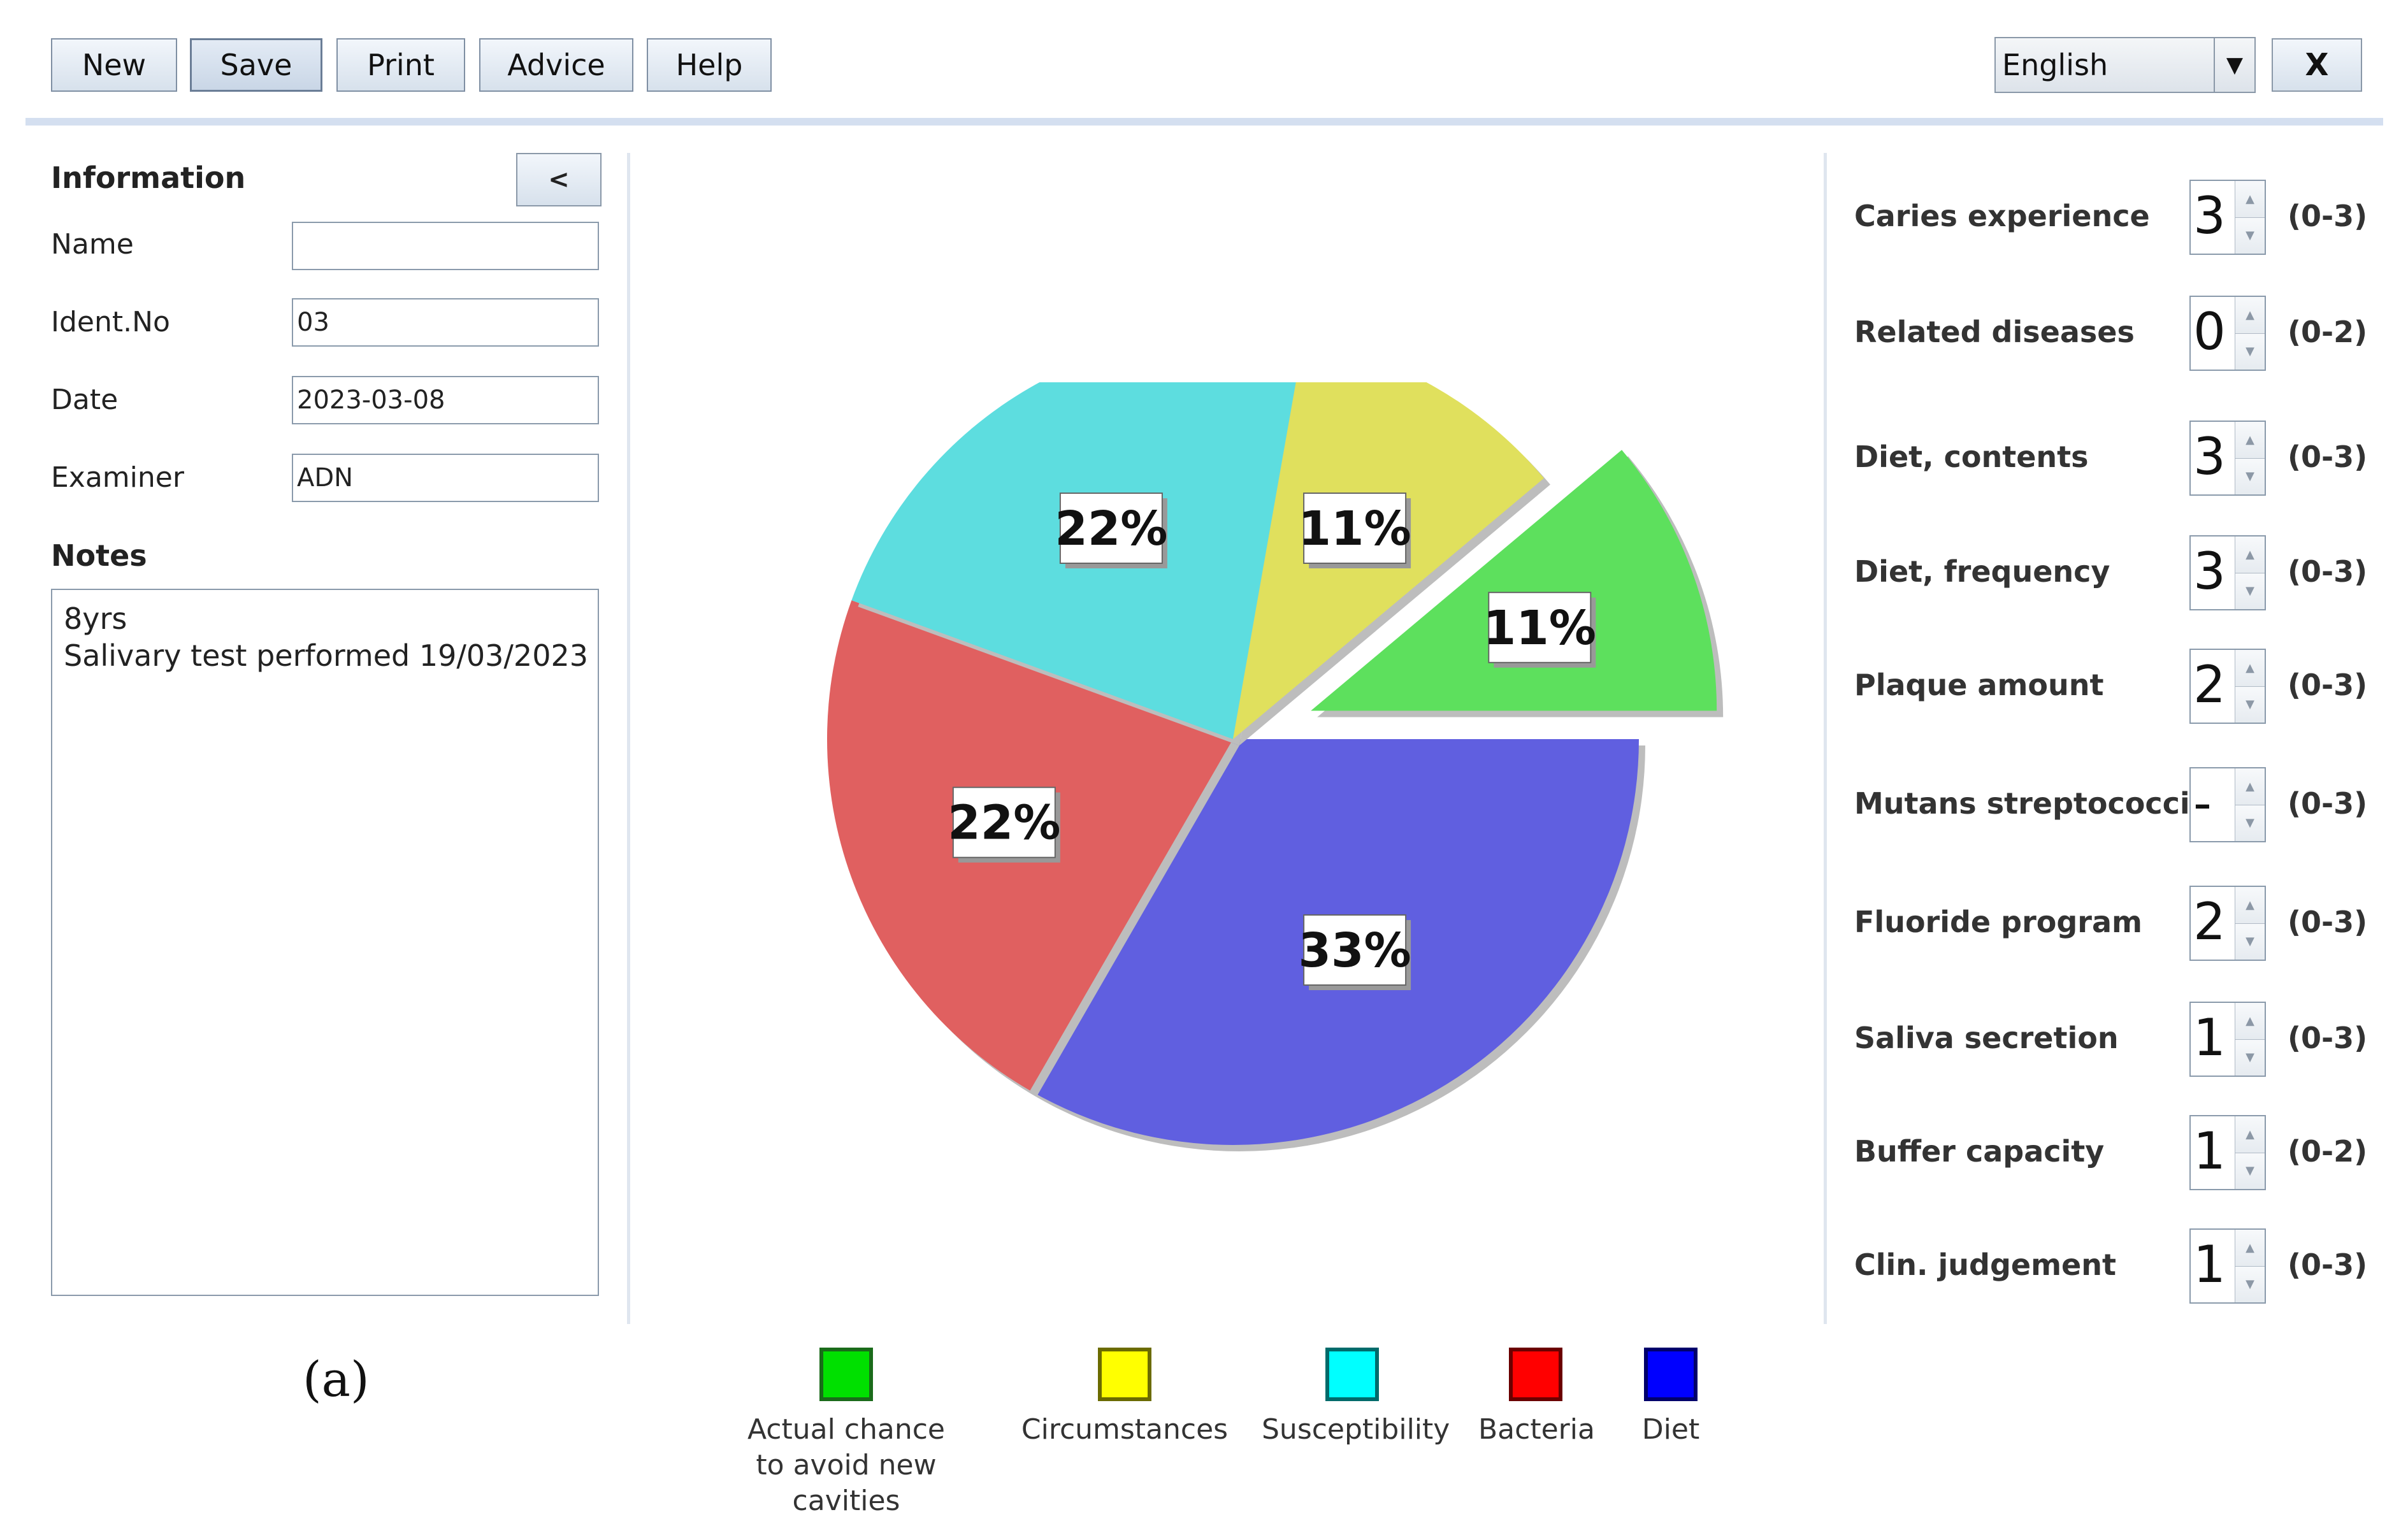 The image size is (2408, 1519). Describe the element at coordinates (846, 1429) in the screenshot. I see `legend-label-line: Actual chance` at that location.